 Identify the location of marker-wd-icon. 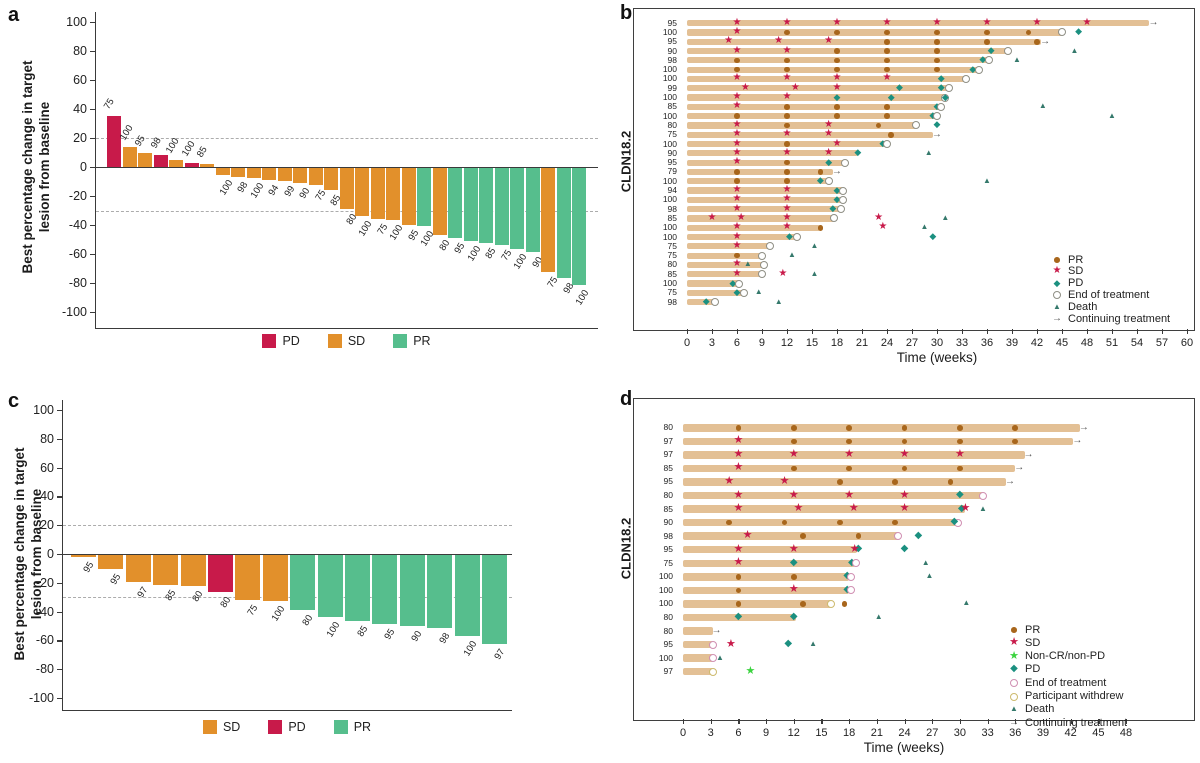
(713, 671).